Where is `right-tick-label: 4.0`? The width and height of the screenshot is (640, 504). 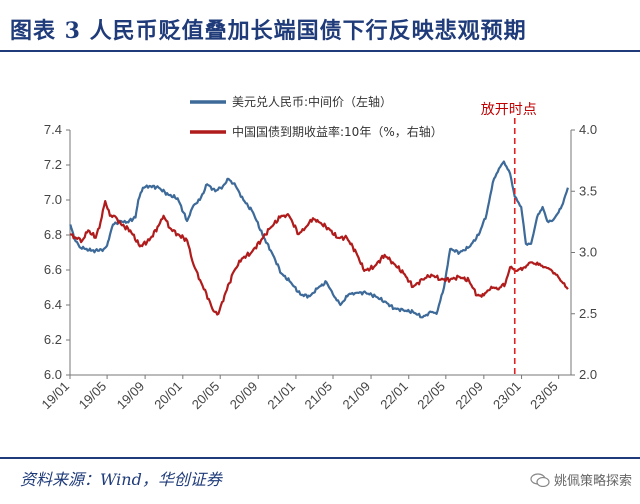
right-tick-label: 4.0 is located at coordinates (588, 129).